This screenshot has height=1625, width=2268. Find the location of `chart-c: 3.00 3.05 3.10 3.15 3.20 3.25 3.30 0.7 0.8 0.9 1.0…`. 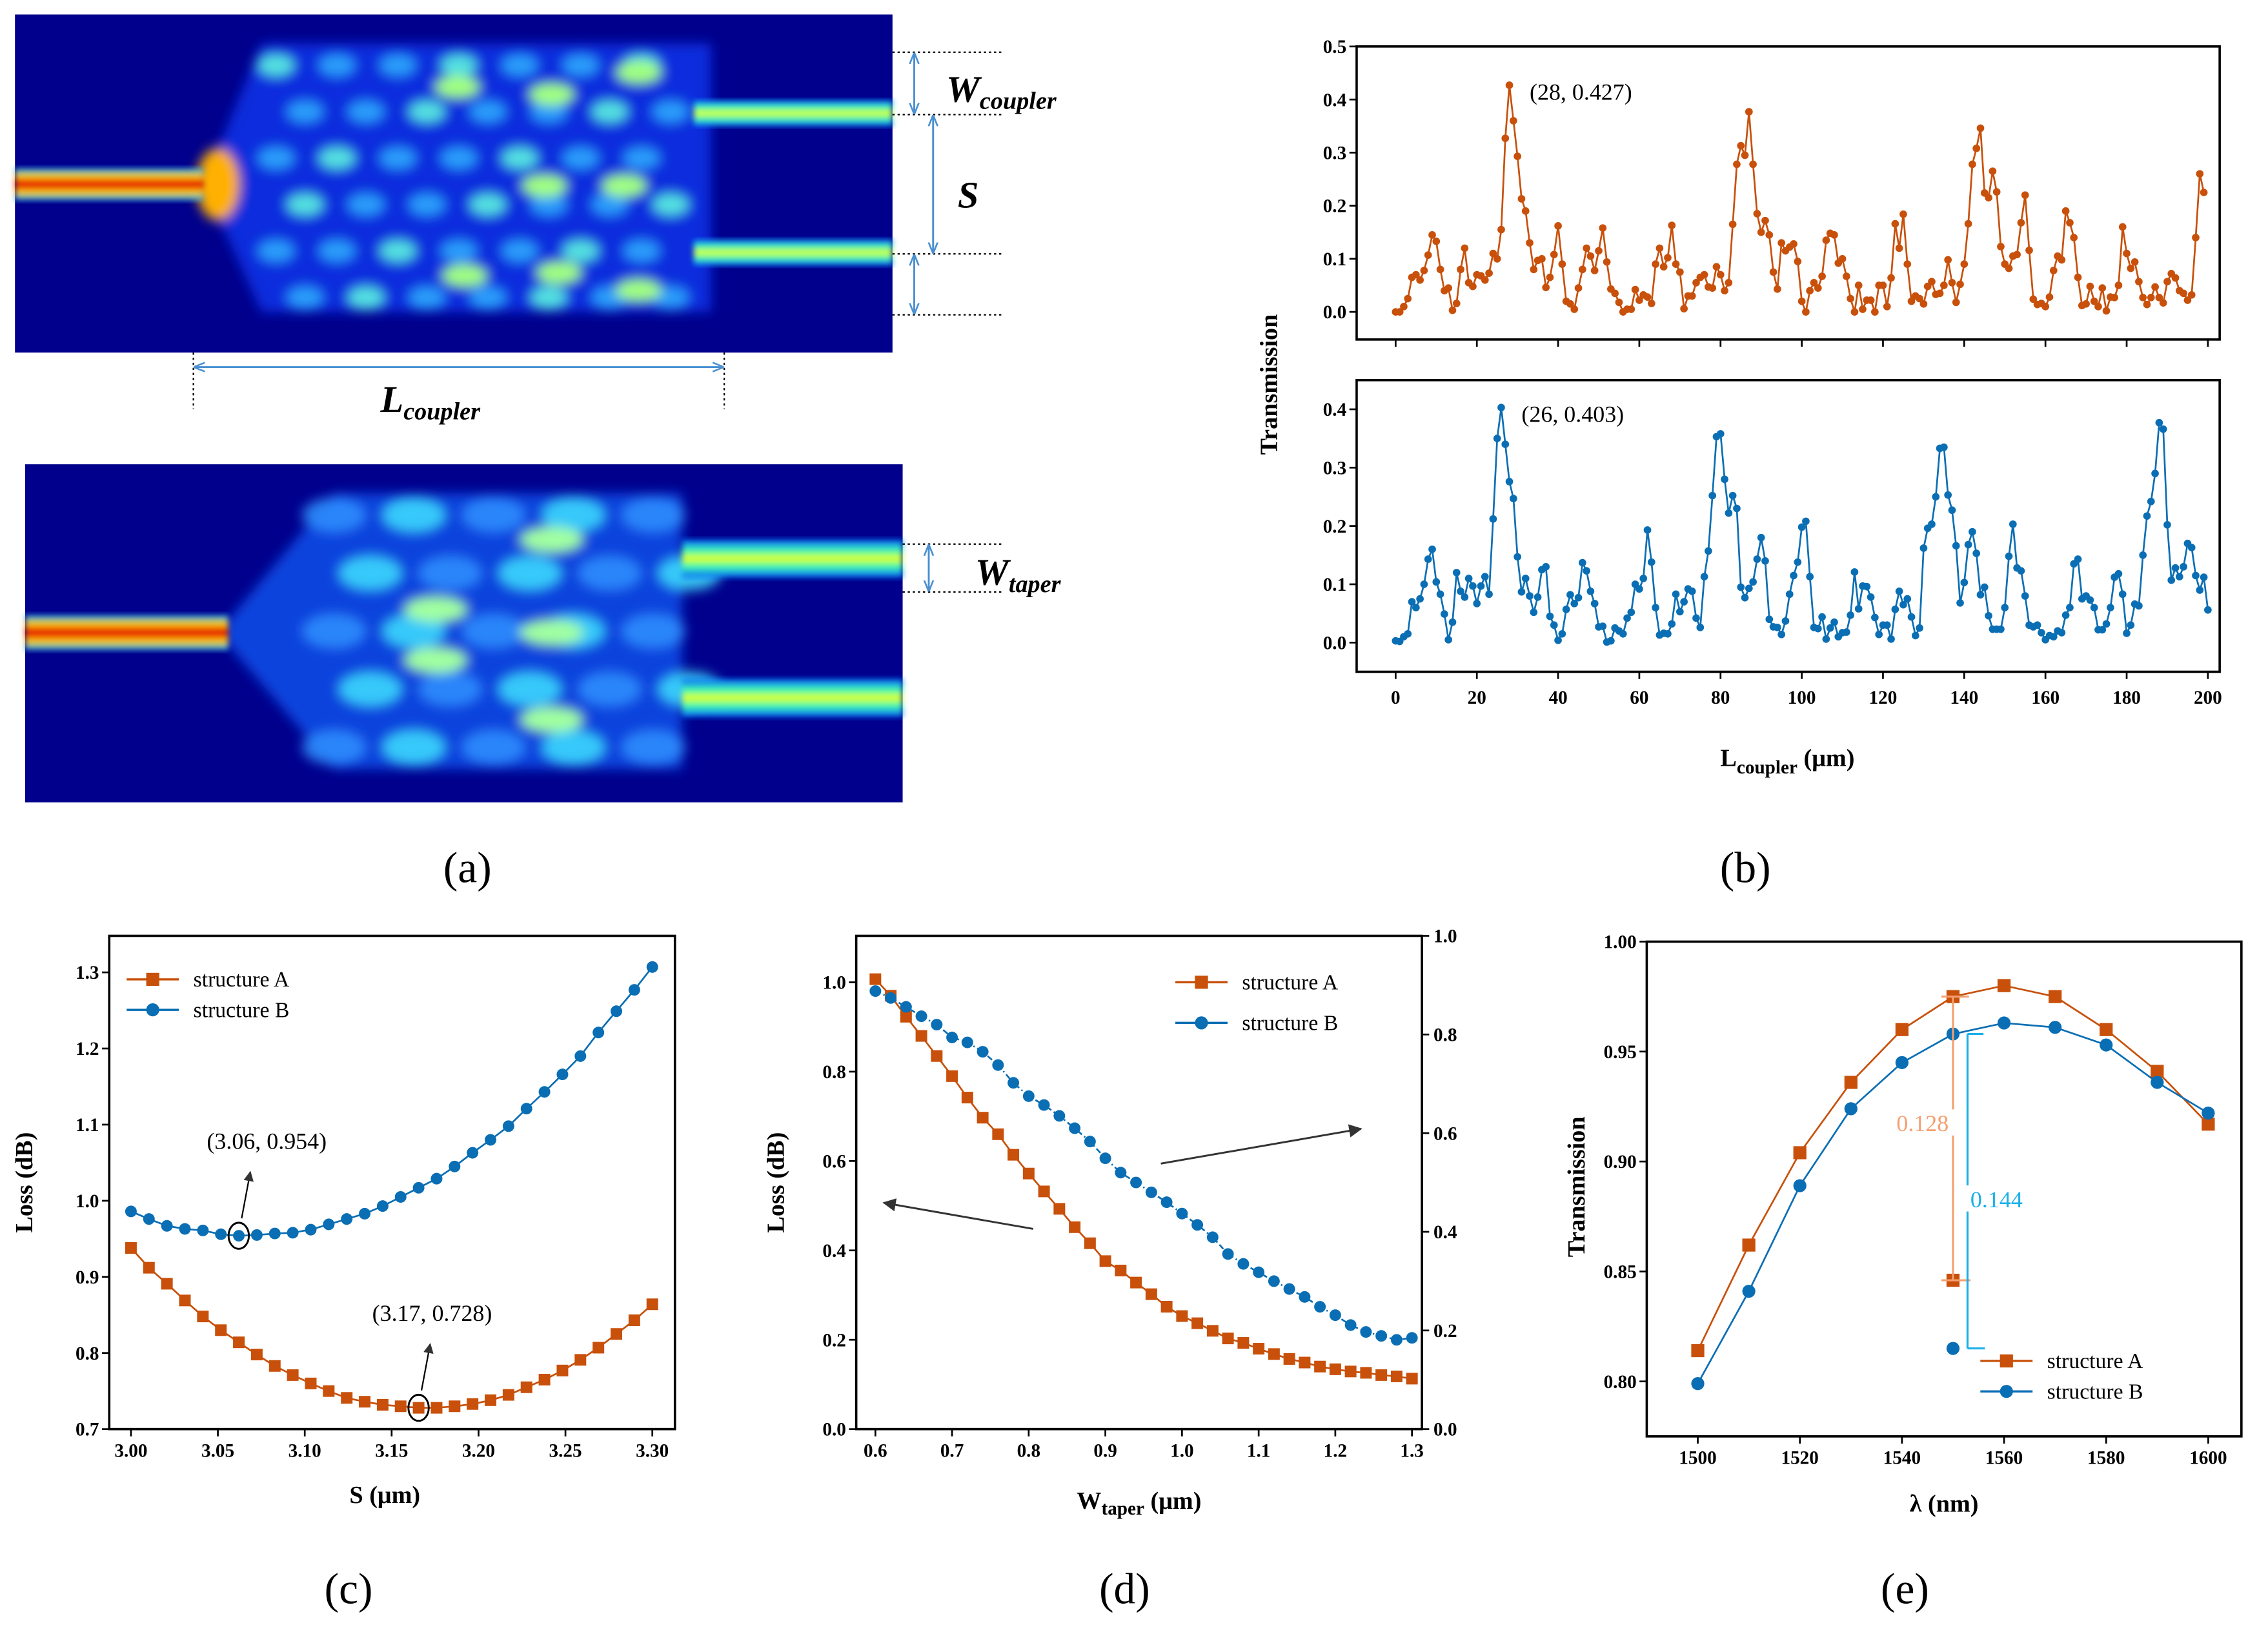

chart-c: 3.00 3.05 3.10 3.15 3.20 3.25 3.30 0.7 0.8 0.9 1.0… is located at coordinates (376, 1197).